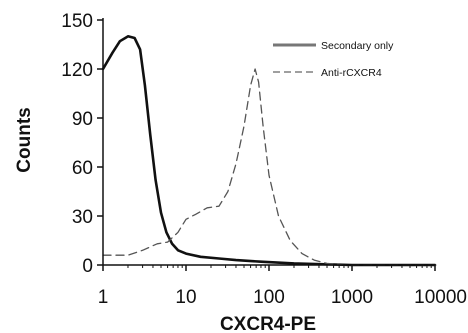 This screenshot has width=468, height=333. Describe the element at coordinates (440, 297) in the screenshot. I see `x-tick-label: 10000` at that location.